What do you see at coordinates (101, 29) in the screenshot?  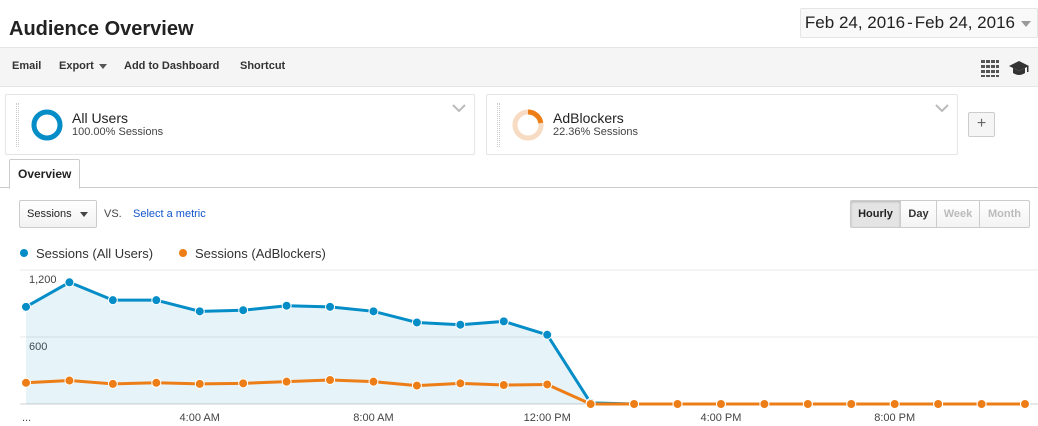 I see `page-title: Audience Overview` at bounding box center [101, 29].